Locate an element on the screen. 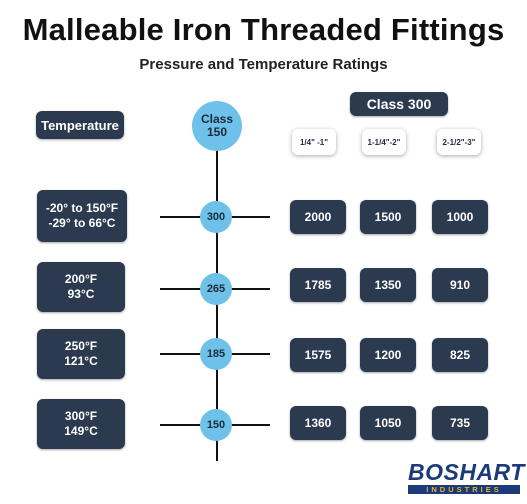 The image size is (527, 504). class150-header-label: Class 150 is located at coordinates (217, 125).